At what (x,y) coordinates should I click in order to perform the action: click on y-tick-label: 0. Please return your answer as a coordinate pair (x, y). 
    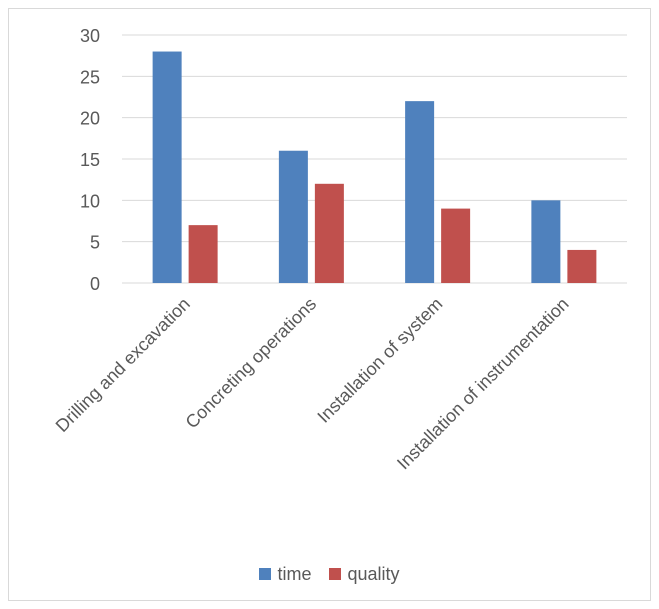
    Looking at the image, I should click on (95, 284).